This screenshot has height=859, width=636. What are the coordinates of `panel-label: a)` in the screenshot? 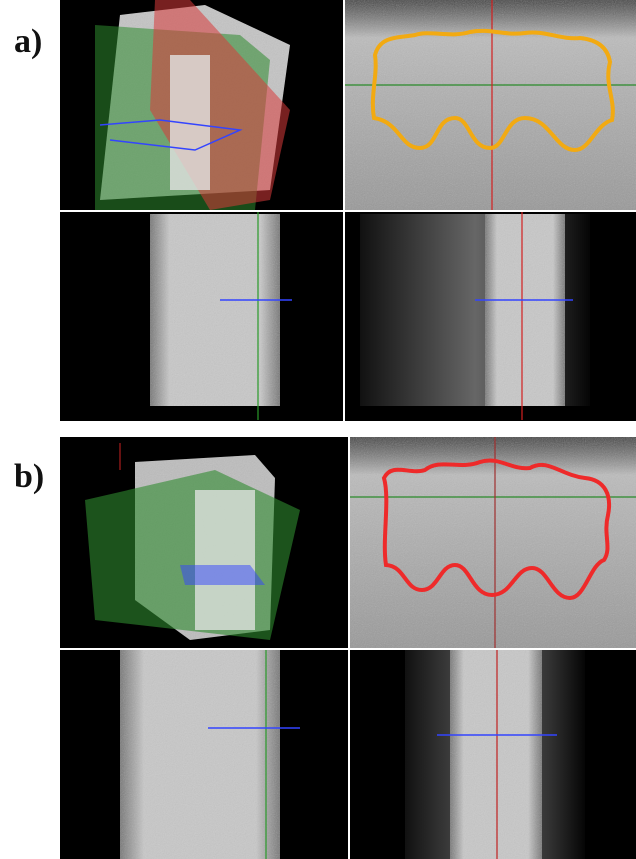 It's located at (28, 41).